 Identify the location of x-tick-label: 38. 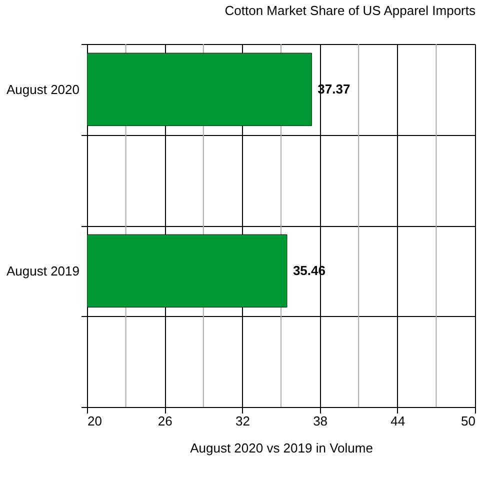
(320, 421).